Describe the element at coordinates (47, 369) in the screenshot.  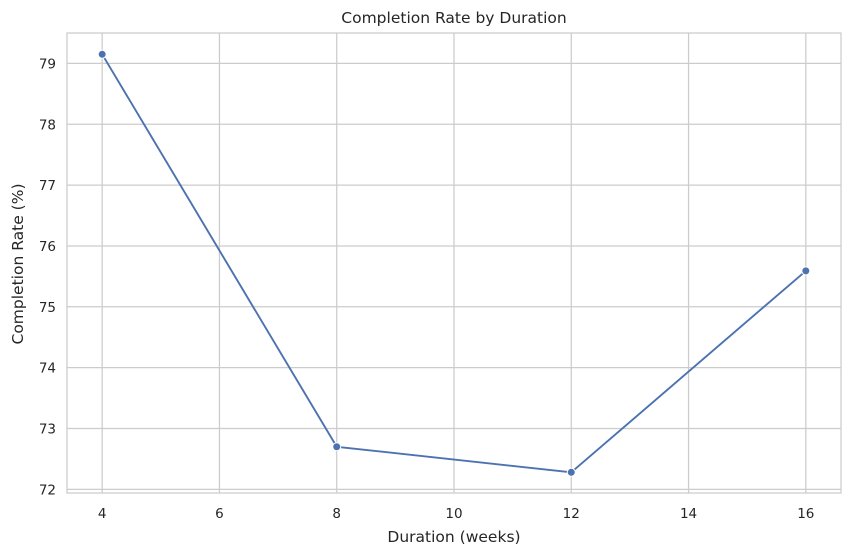
I see `y-tick-label: 74` at that location.